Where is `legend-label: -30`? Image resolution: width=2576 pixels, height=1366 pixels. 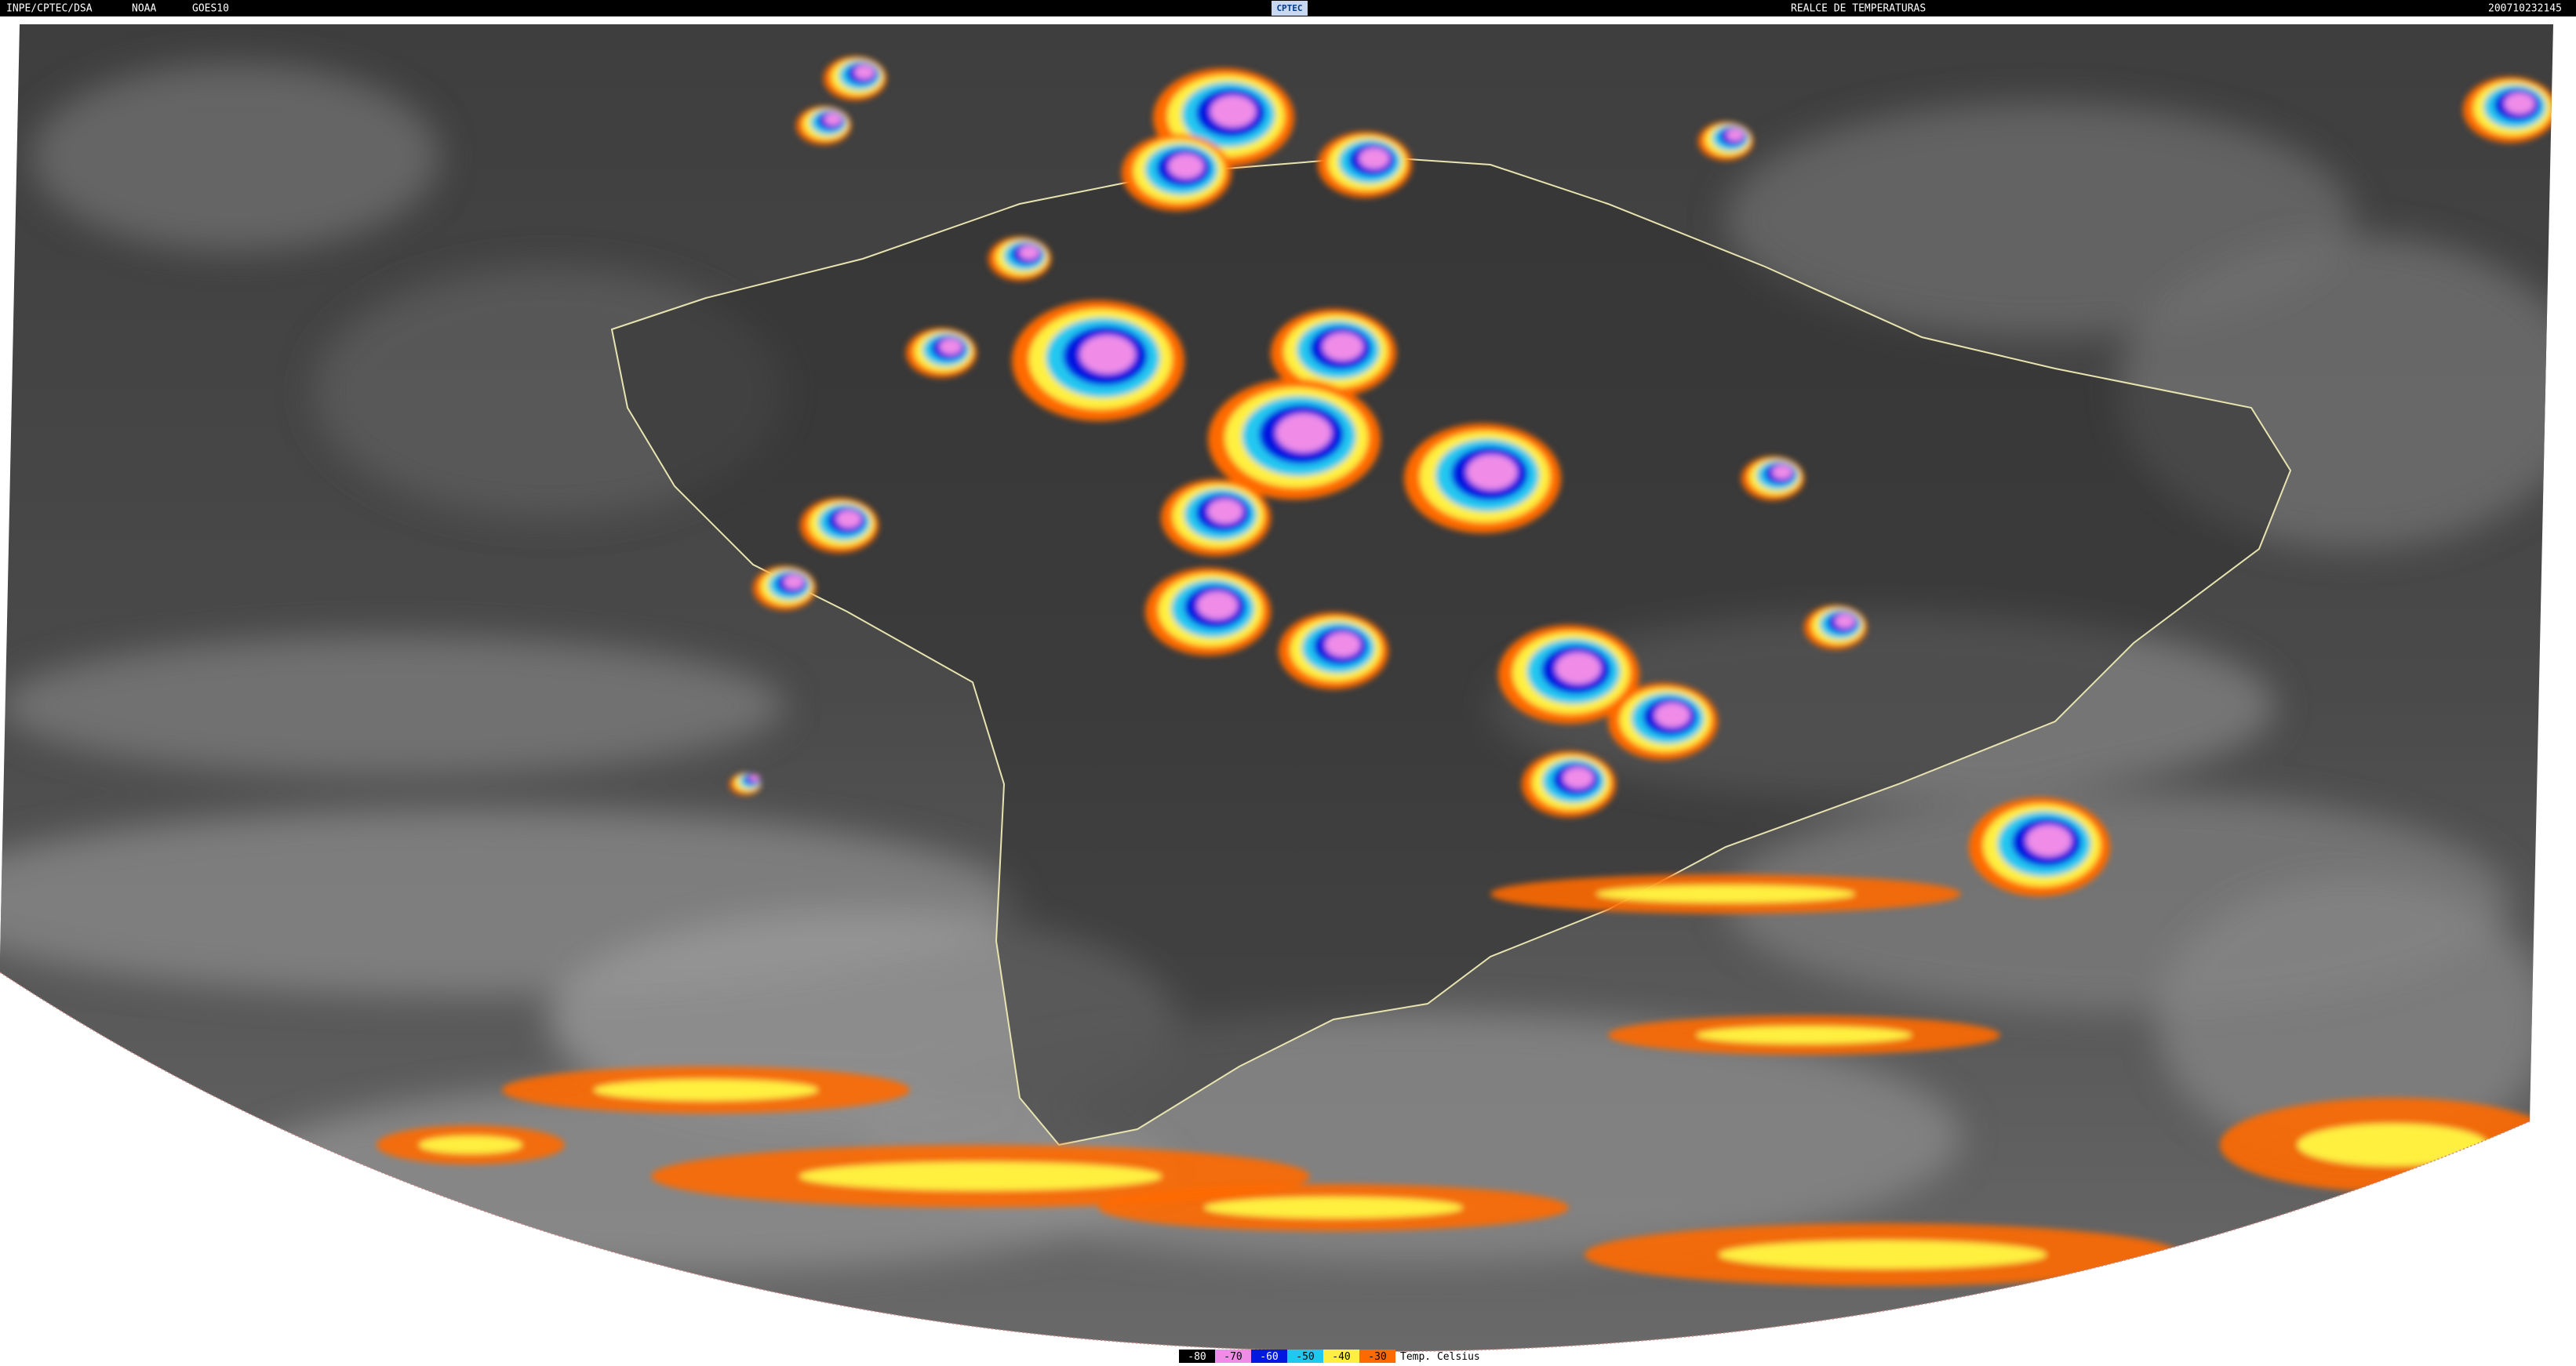 legend-label: -30 is located at coordinates (1377, 1357).